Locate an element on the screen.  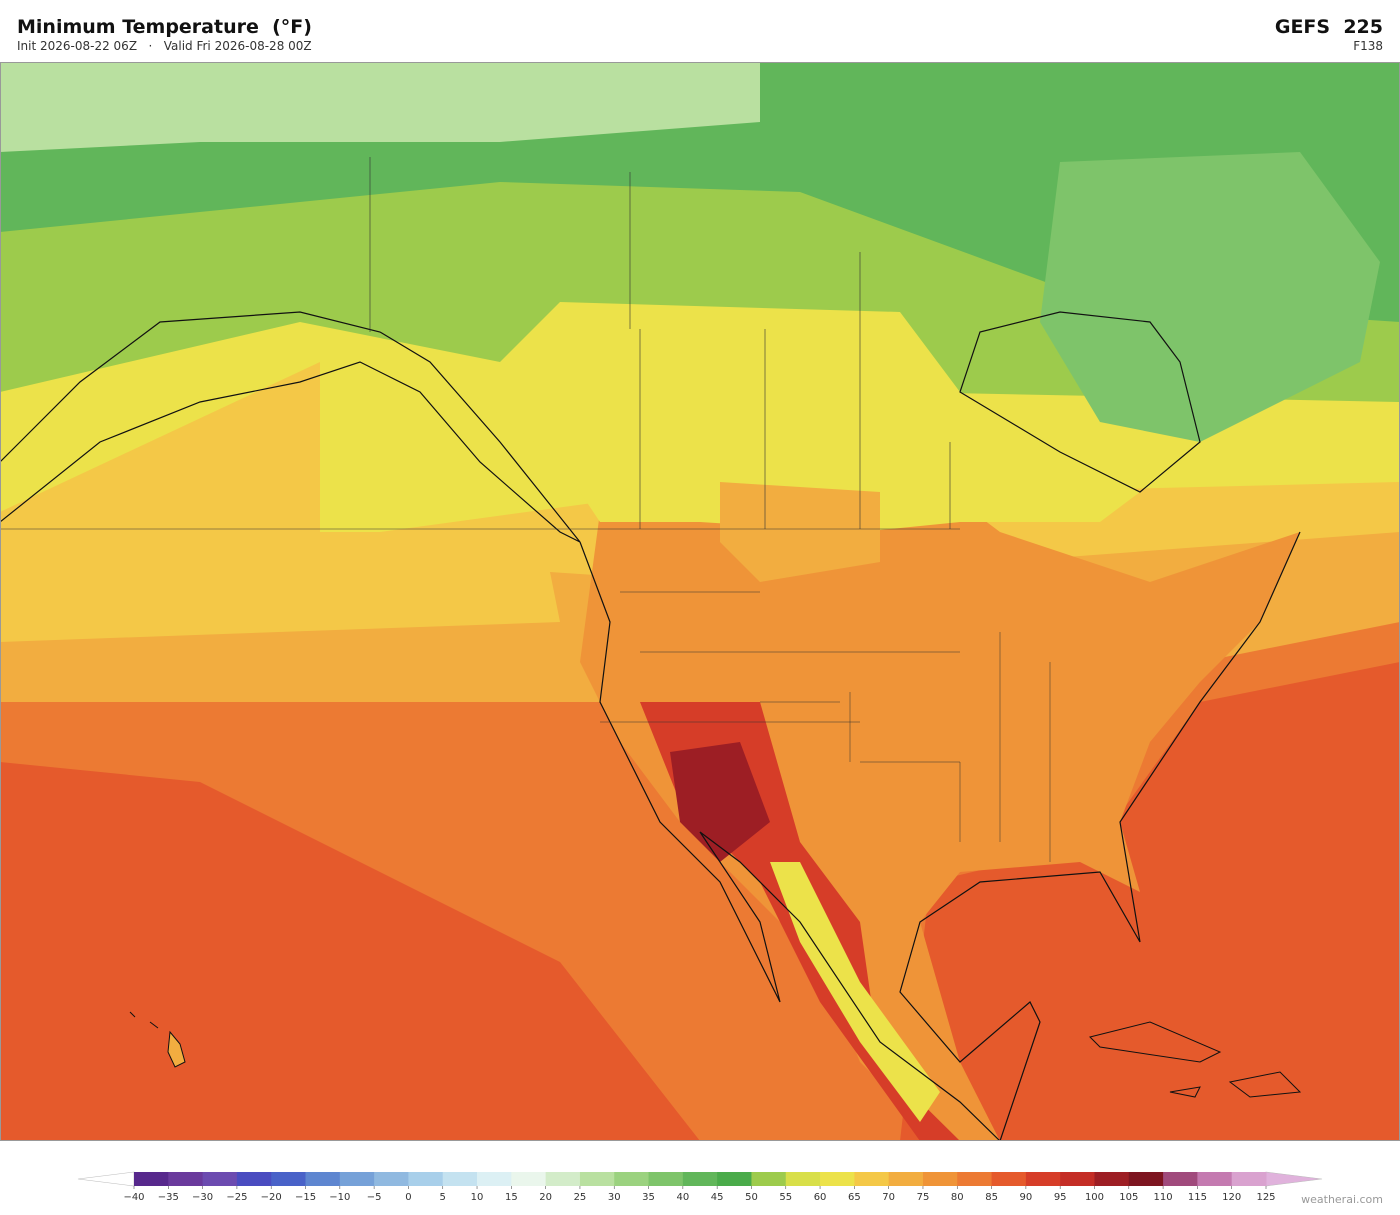
hawaii is located at coordinates (157, 1039).